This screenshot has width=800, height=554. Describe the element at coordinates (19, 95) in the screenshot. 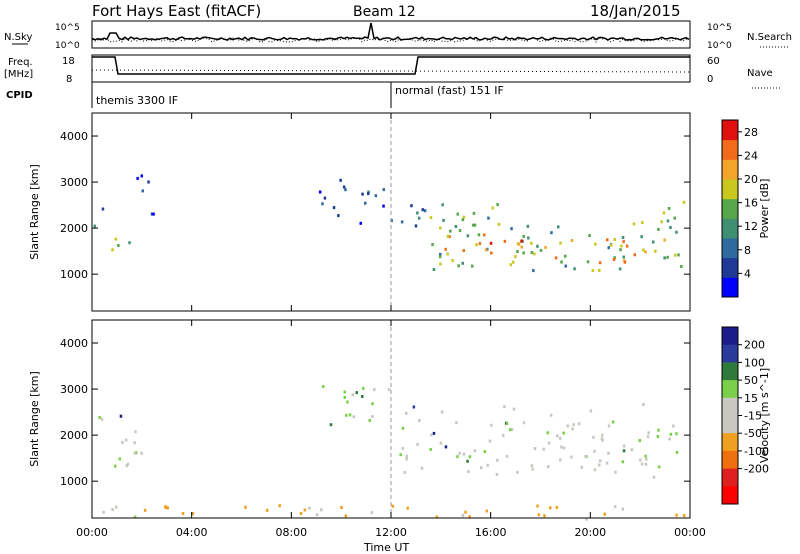

I see `cpid-label: CPID` at that location.